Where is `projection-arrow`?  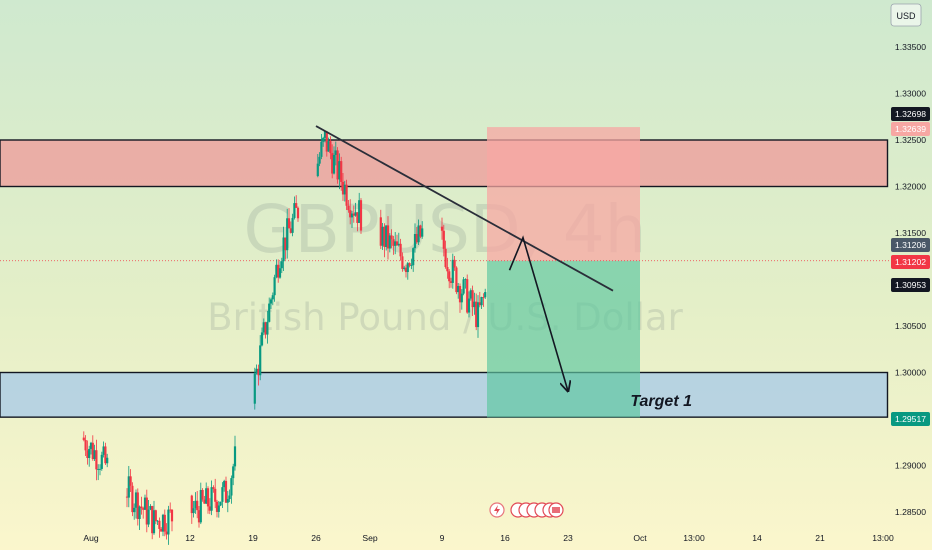 projection-arrow is located at coordinates (538, 313).